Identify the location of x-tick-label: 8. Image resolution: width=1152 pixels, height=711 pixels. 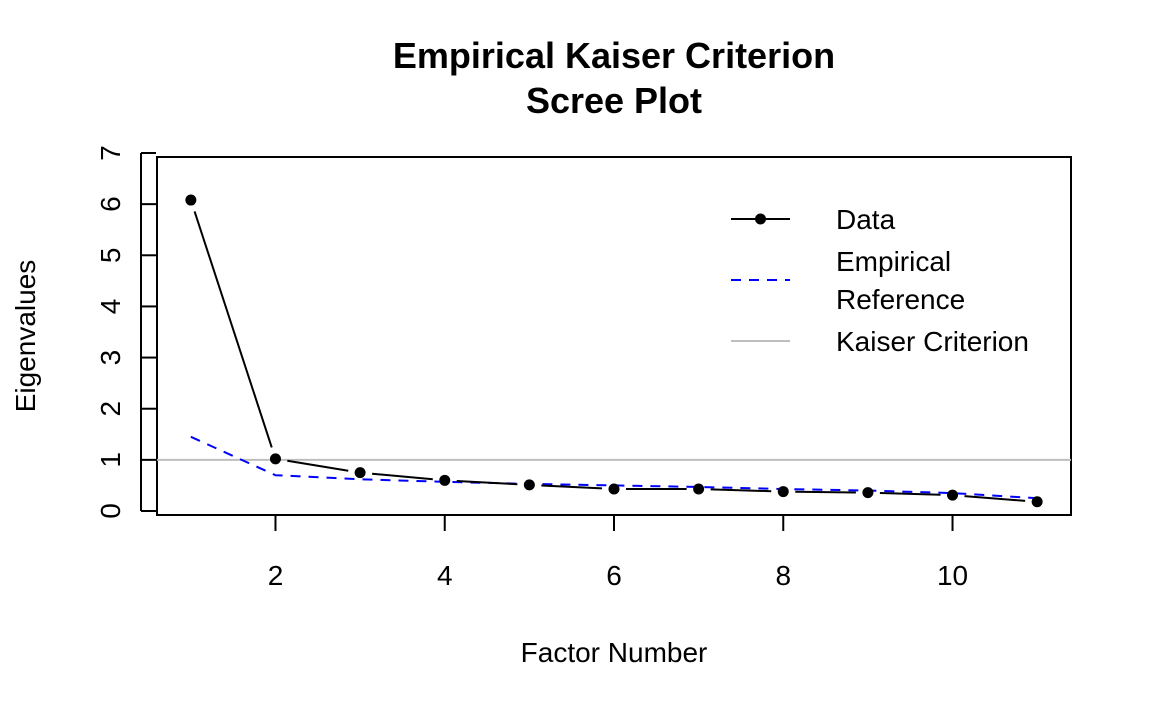
(783, 575).